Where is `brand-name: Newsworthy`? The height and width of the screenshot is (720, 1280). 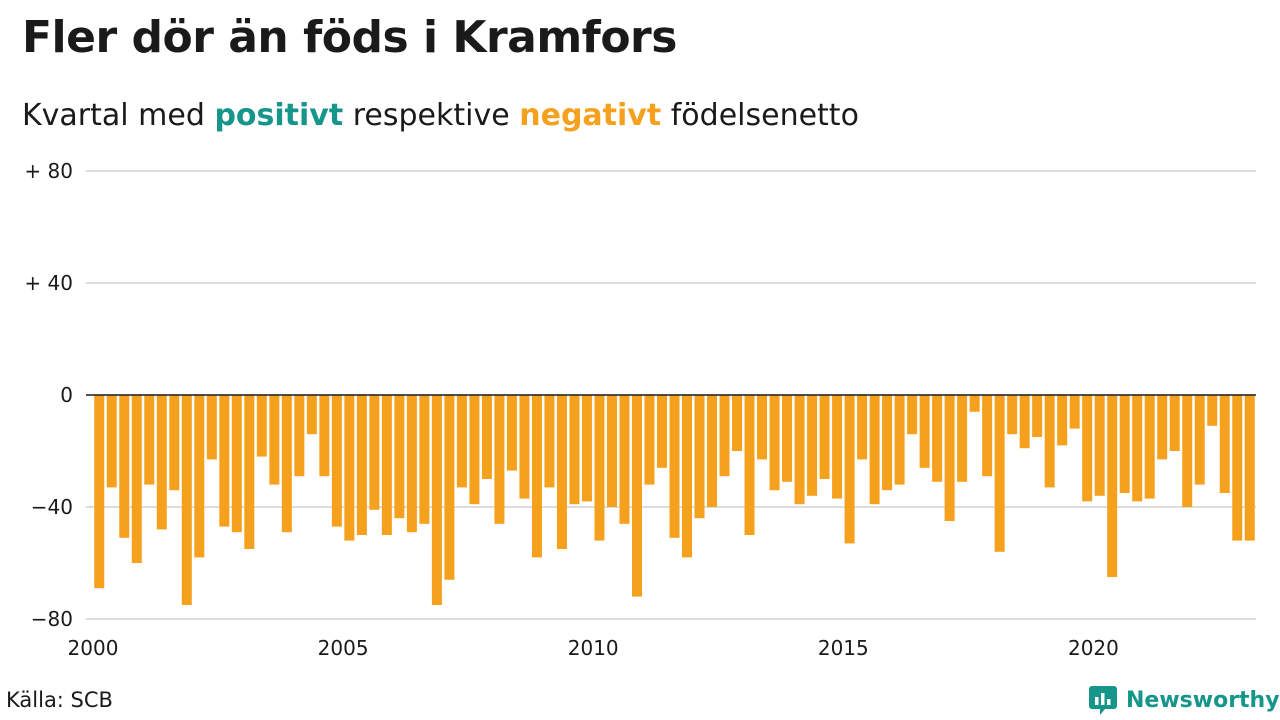 brand-name: Newsworthy is located at coordinates (1203, 700).